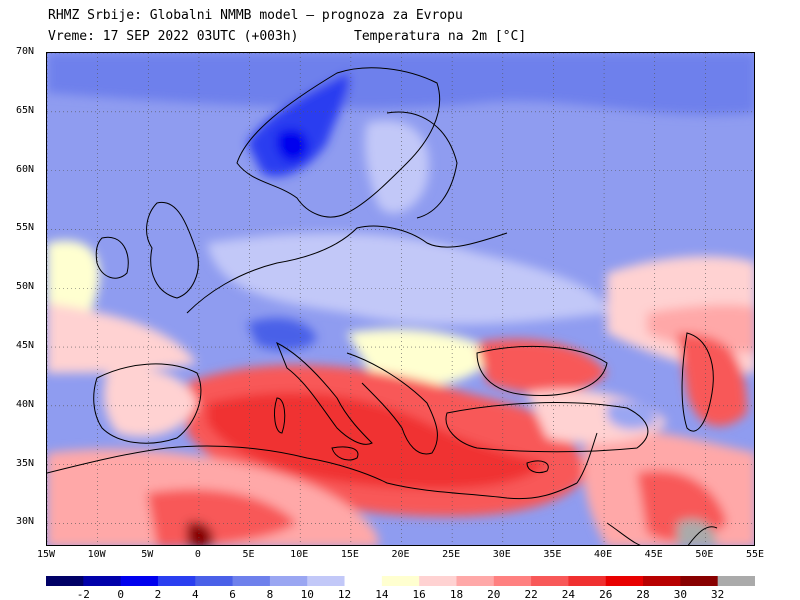 The width and height of the screenshot is (800, 600). Describe the element at coordinates (25, 463) in the screenshot. I see `lat-label: 35N` at that location.